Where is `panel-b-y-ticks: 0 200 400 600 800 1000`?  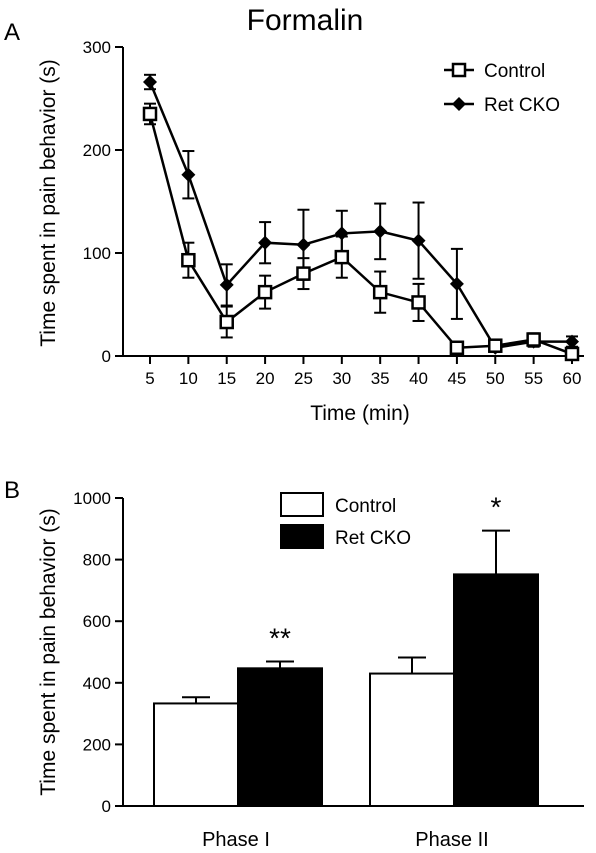 panel-b-y-ticks: 0 200 400 600 800 1000 is located at coordinates (98, 652).